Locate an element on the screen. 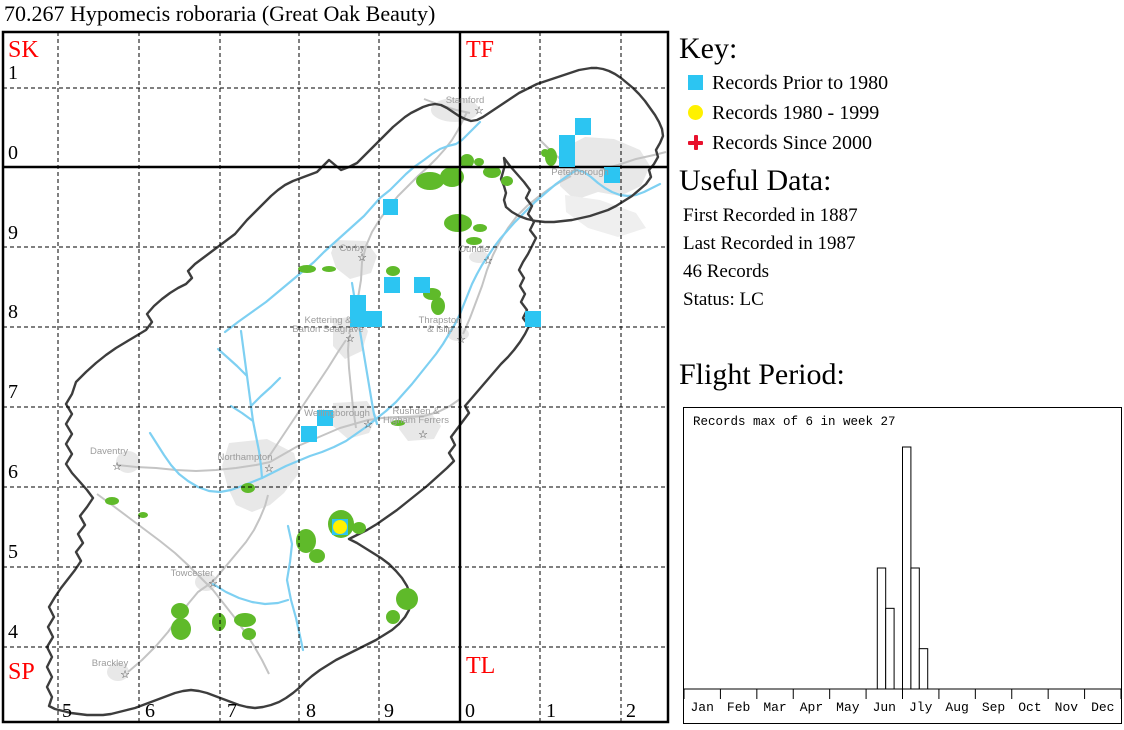 The height and width of the screenshot is (730, 1124). legend-label: Records Since 2000 is located at coordinates (792, 143).